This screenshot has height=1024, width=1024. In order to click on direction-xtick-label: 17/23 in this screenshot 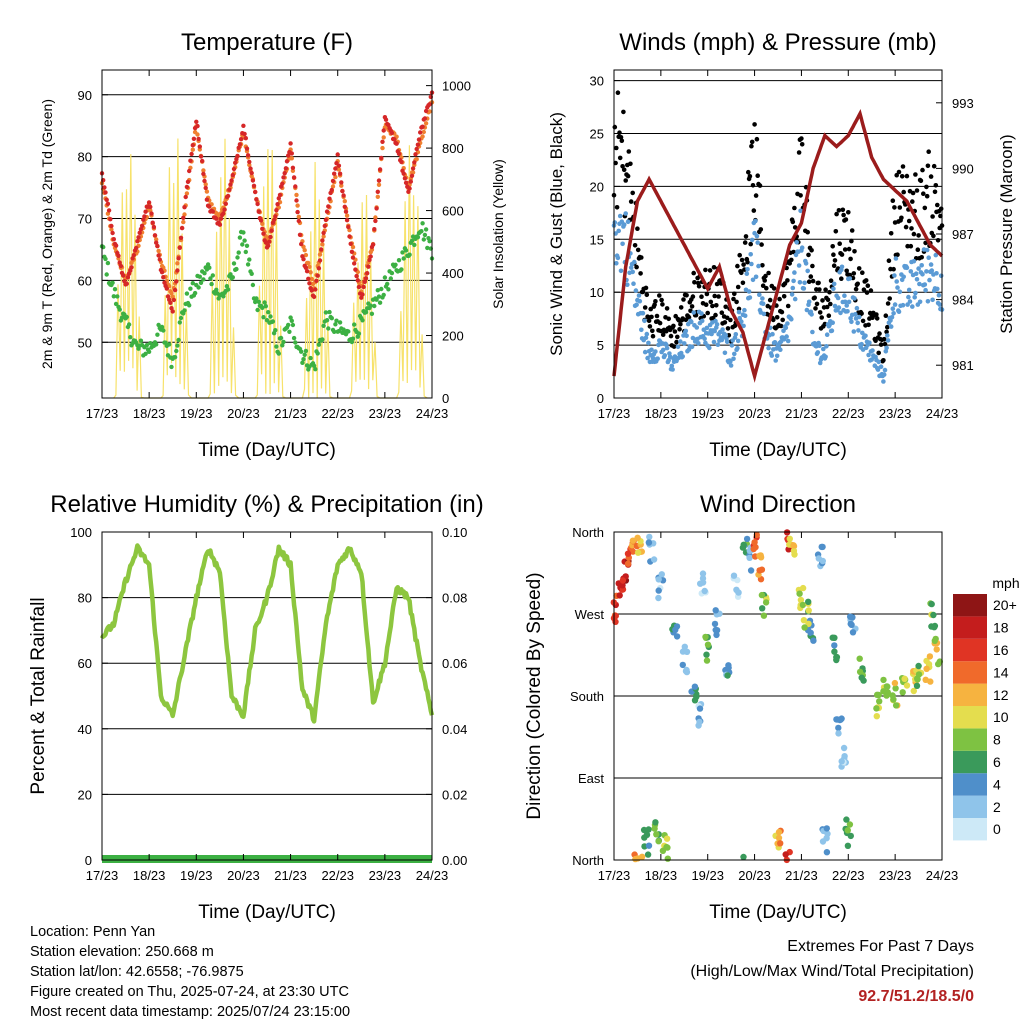, I will do `click(614, 875)`.